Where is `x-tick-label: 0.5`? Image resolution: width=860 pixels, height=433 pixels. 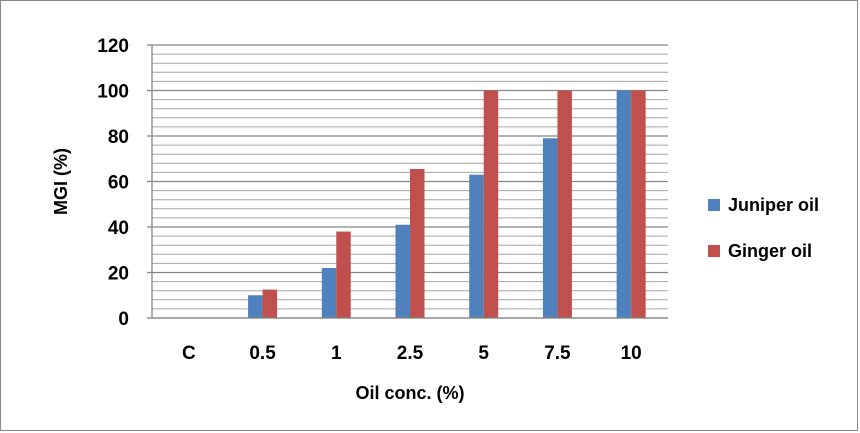 x-tick-label: 0.5 is located at coordinates (262, 353).